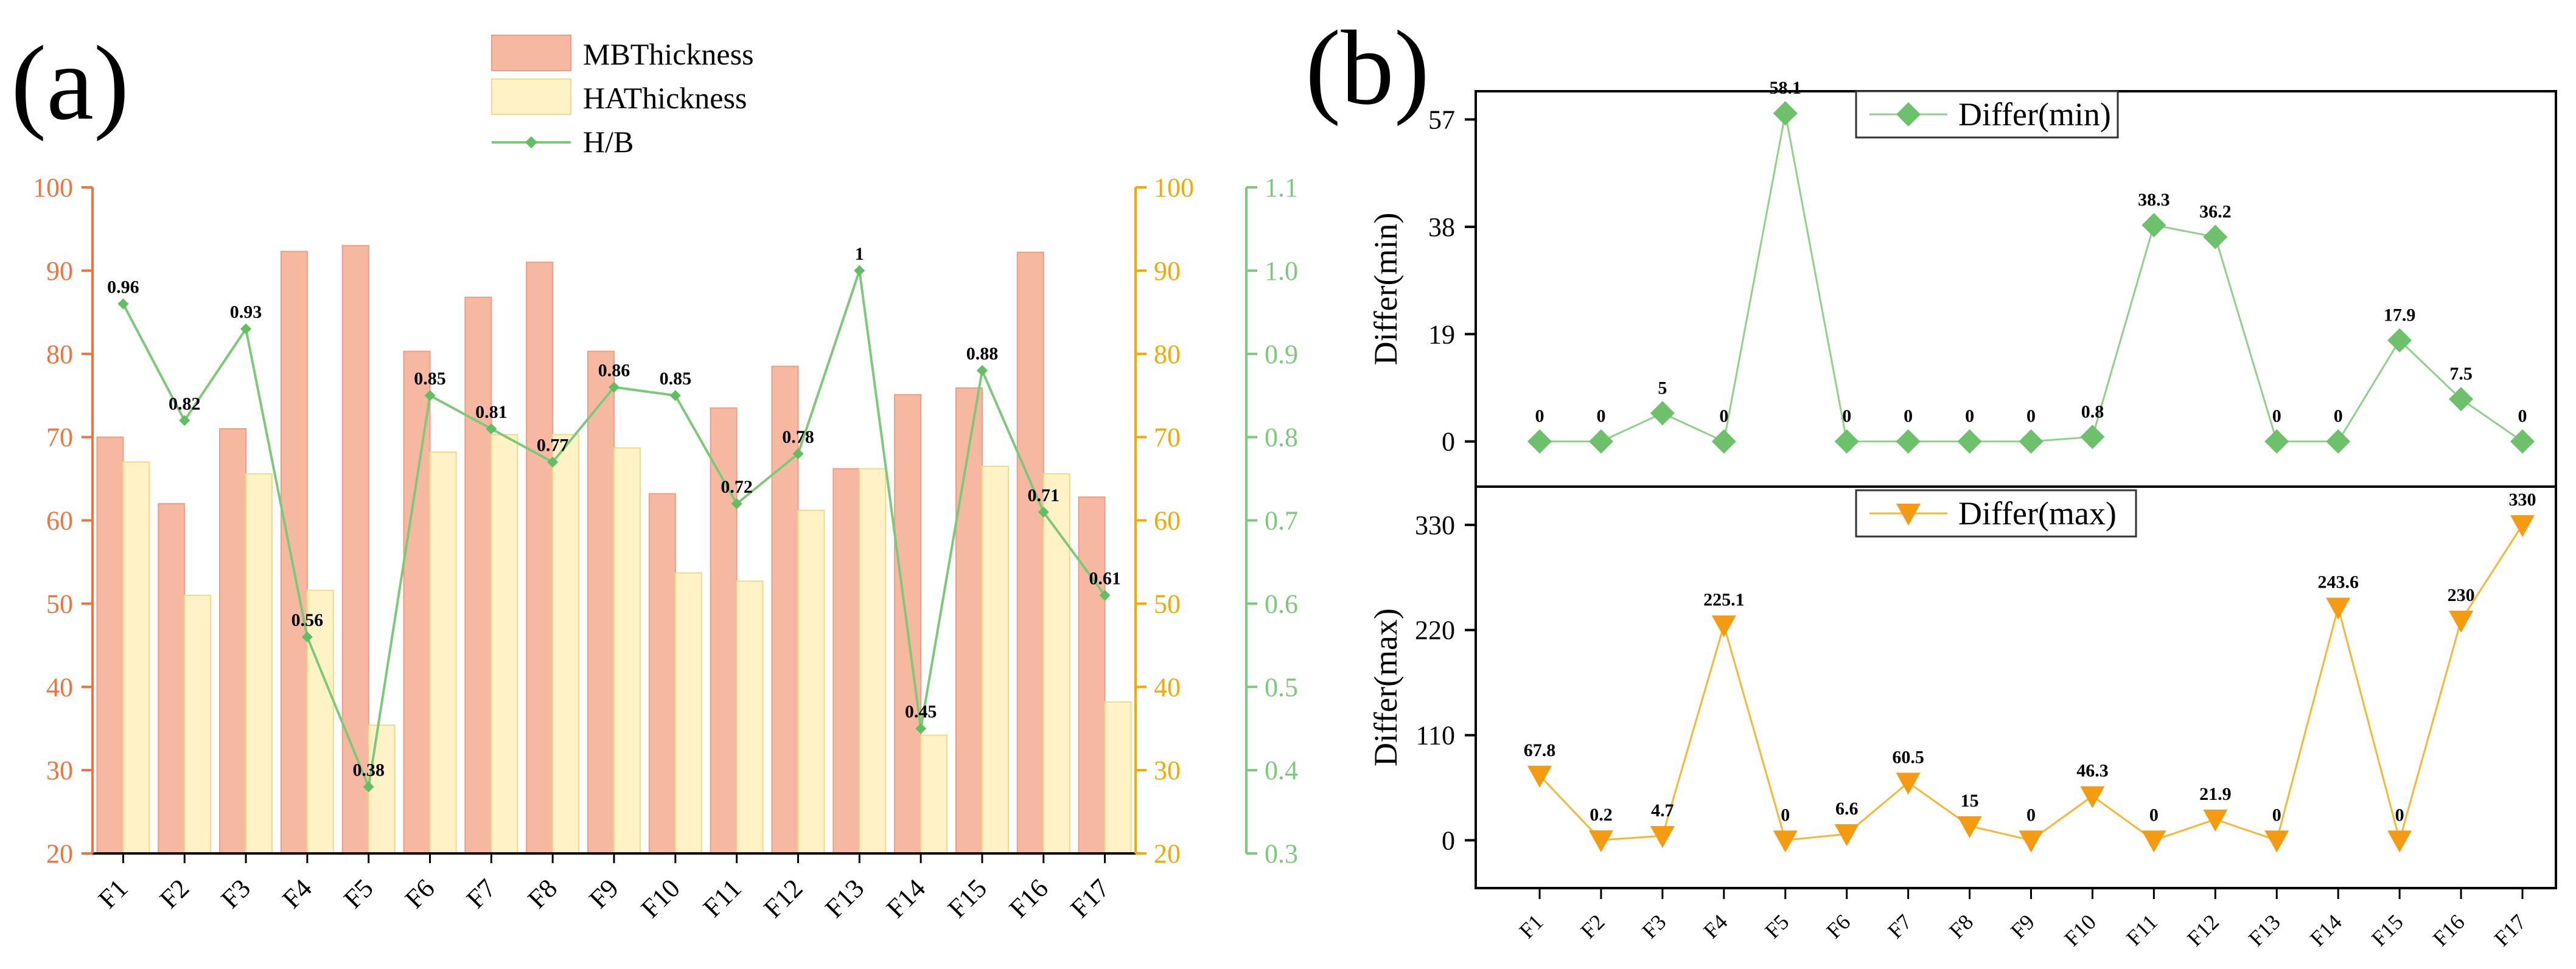  I want to click on b-top-point-f10, so click(2092, 438).